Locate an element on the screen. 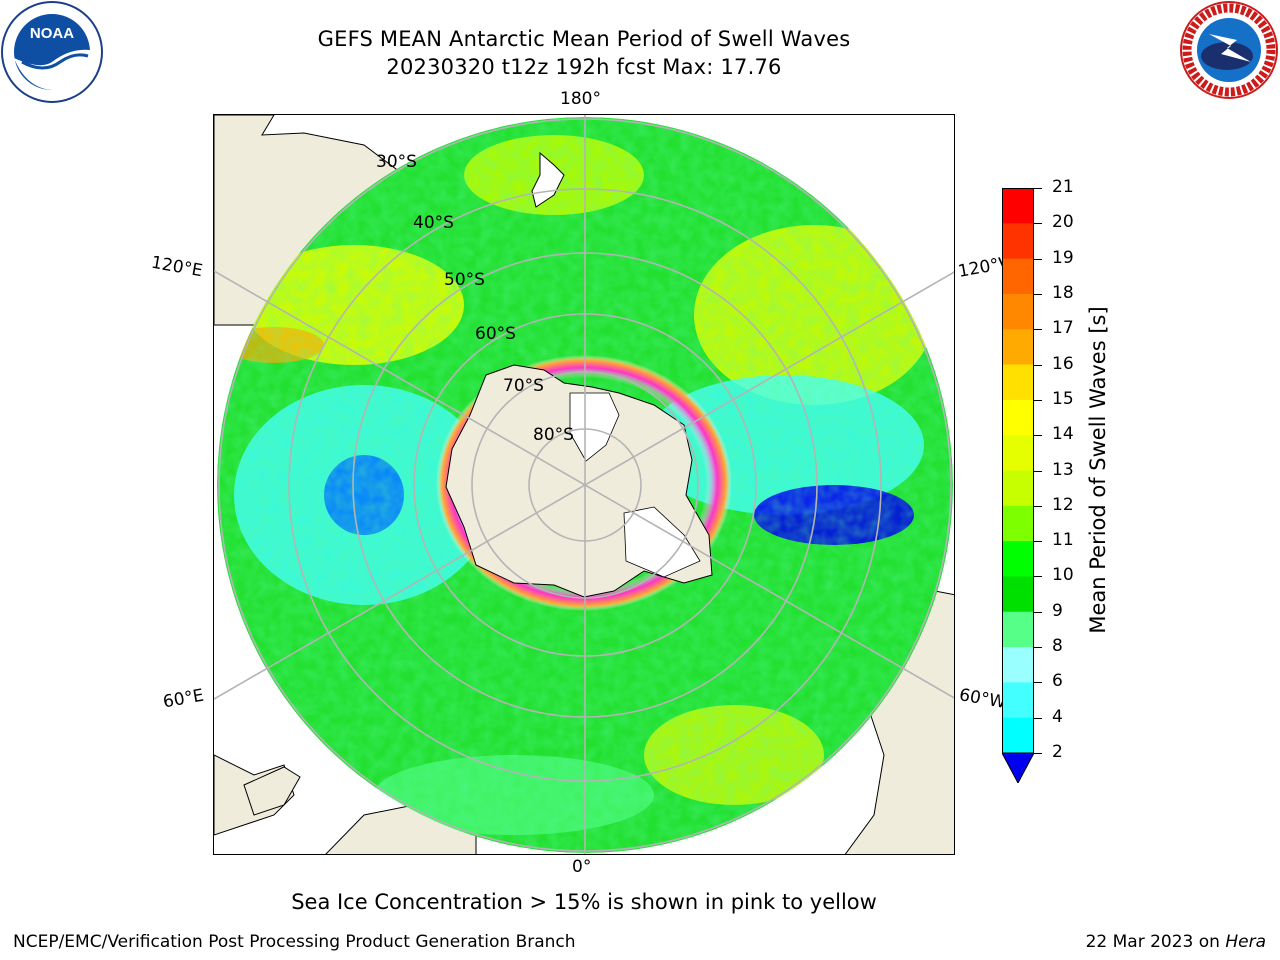 The width and height of the screenshot is (1280, 960). colorbar-tick-label: 20 is located at coordinates (1063, 222).